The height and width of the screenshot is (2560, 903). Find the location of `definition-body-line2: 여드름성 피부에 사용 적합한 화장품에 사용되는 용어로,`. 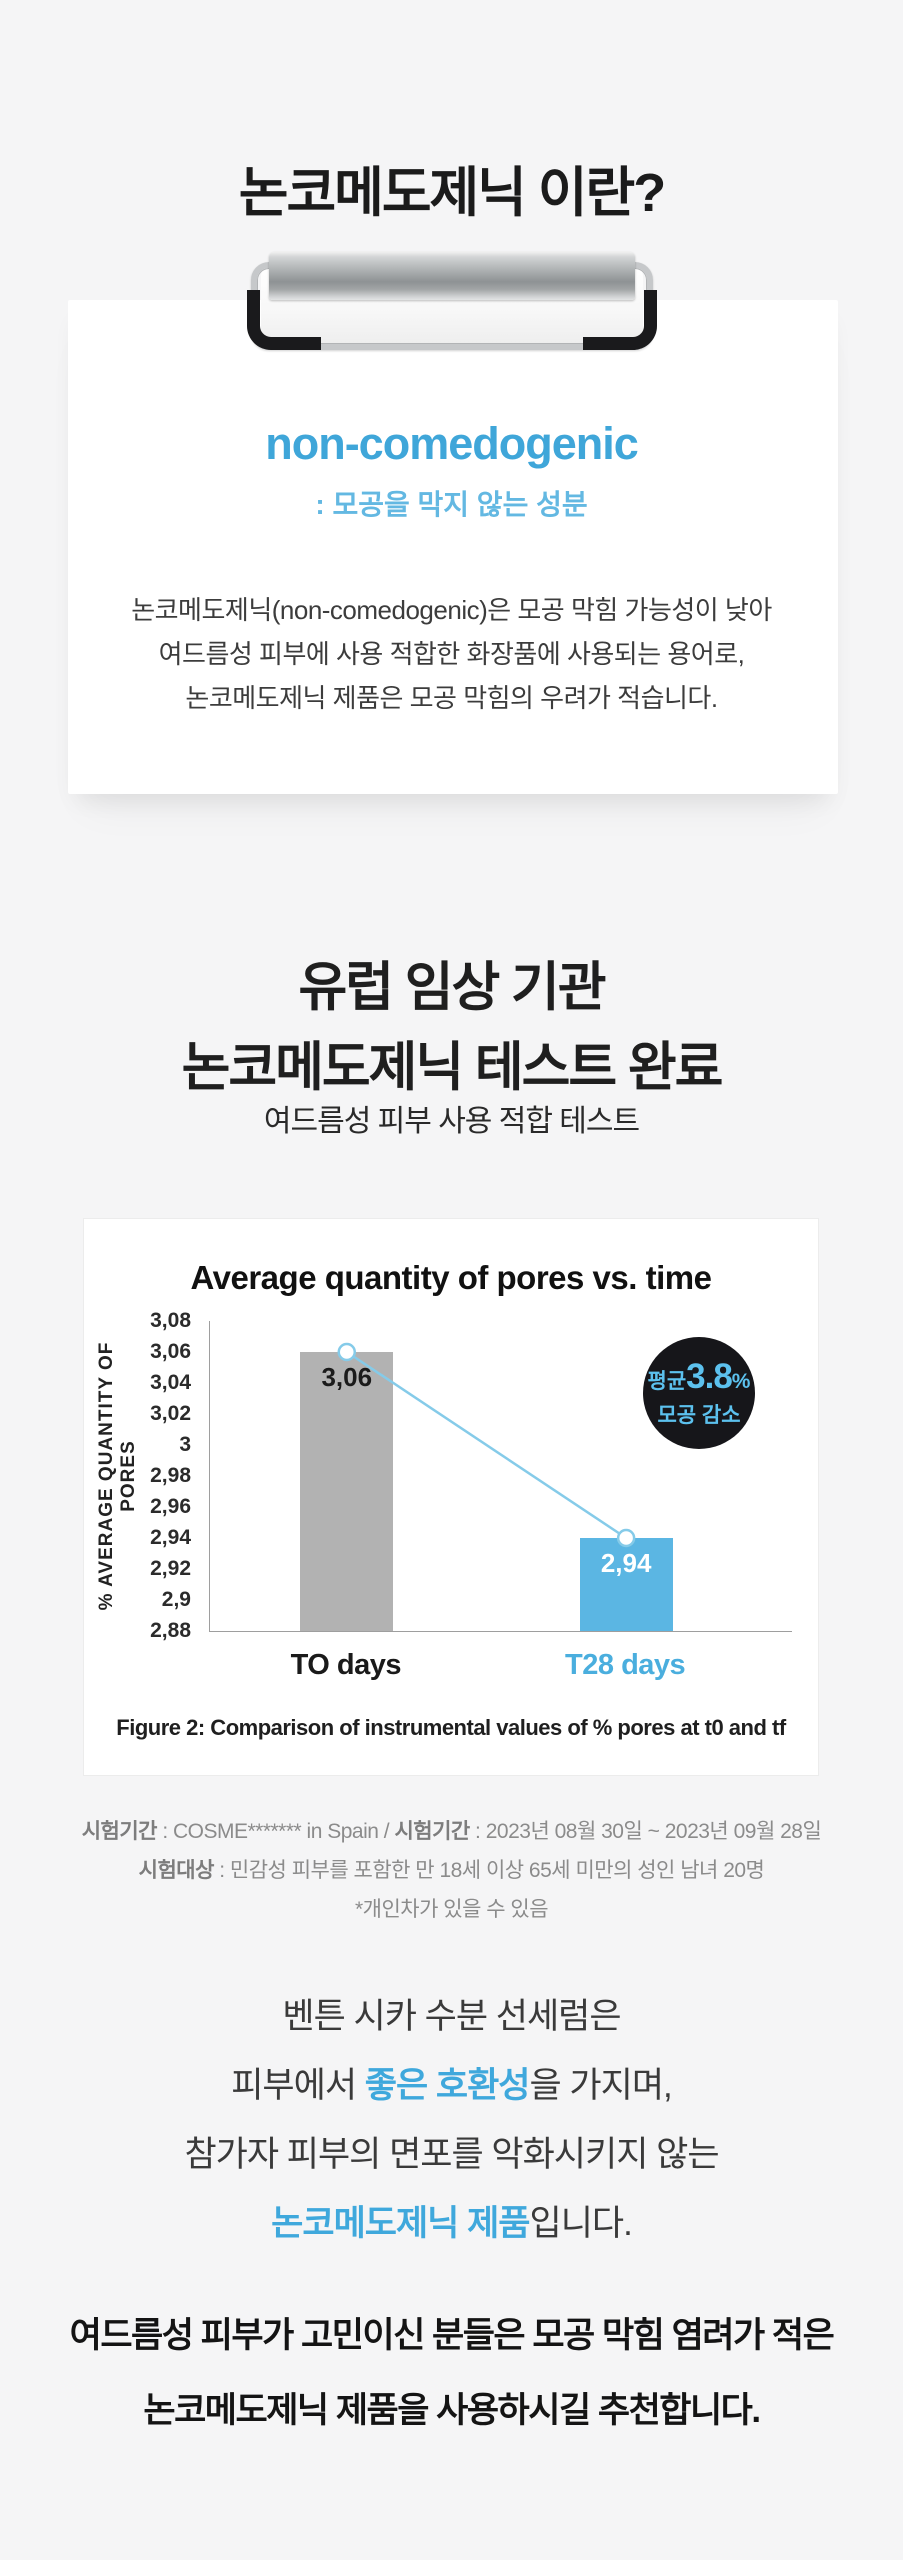

definition-body-line2: 여드름성 피부에 사용 적합한 화장품에 사용되는 용어로, is located at coordinates (451, 654).